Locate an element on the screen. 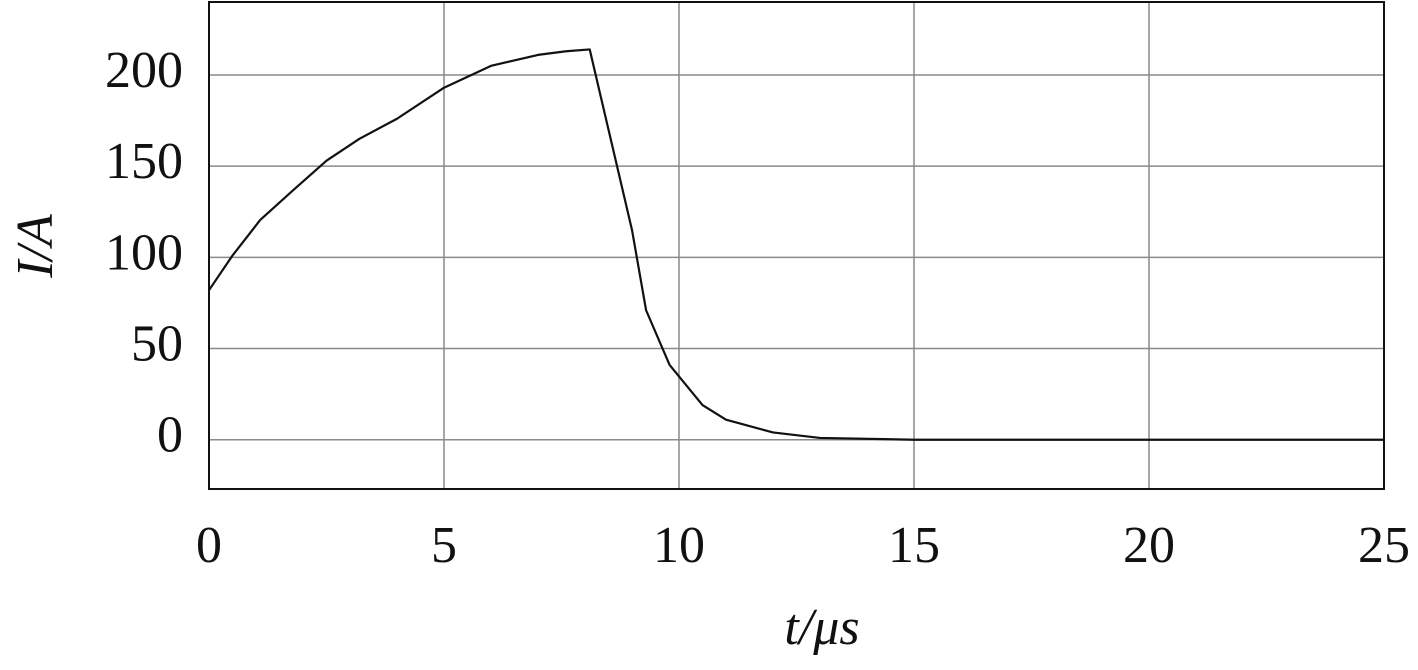  y-axis-label: I/A is located at coordinates (35, 246).